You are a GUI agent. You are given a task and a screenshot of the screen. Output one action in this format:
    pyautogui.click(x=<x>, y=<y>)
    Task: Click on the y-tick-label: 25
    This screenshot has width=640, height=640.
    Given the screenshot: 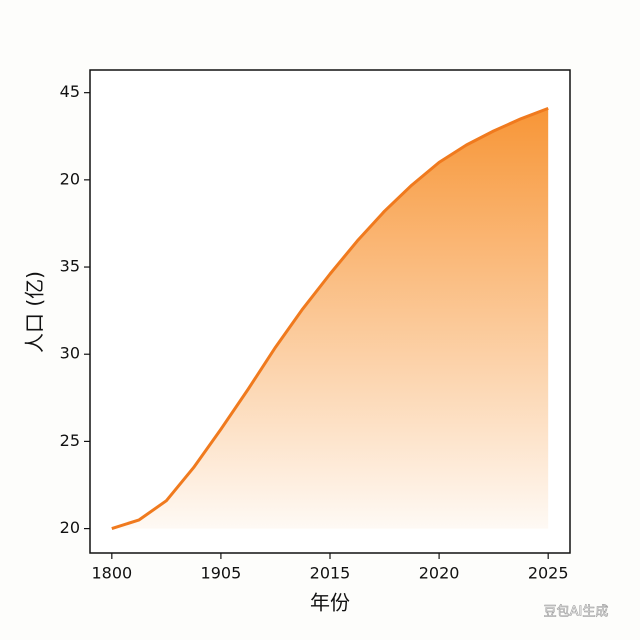 What is the action you would take?
    pyautogui.click(x=70, y=440)
    